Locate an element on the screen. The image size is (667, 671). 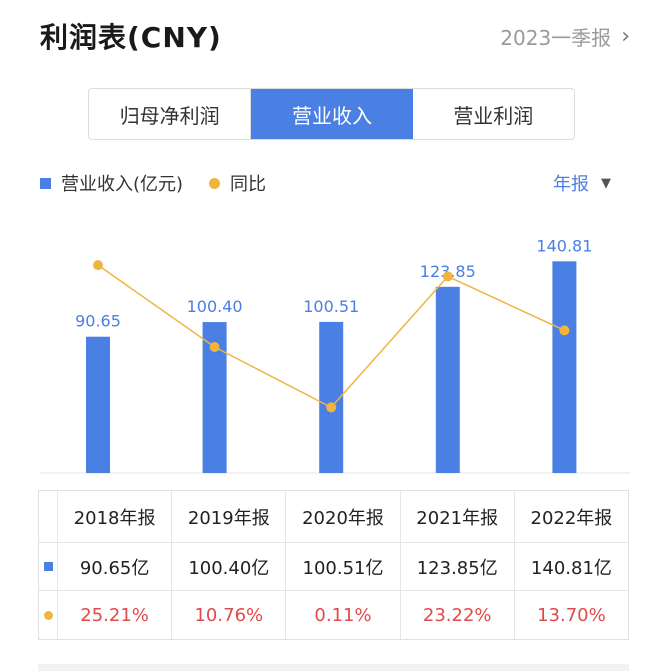
dot-marker-icon is located at coordinates (48, 615).